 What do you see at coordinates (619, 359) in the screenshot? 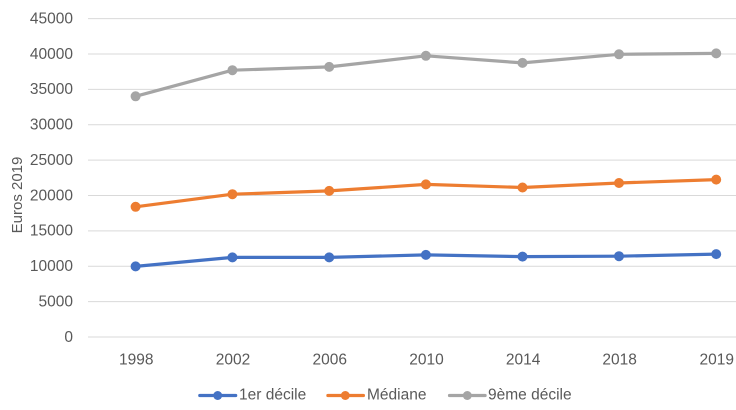
I see `svg-text: 2018` at bounding box center [619, 359].